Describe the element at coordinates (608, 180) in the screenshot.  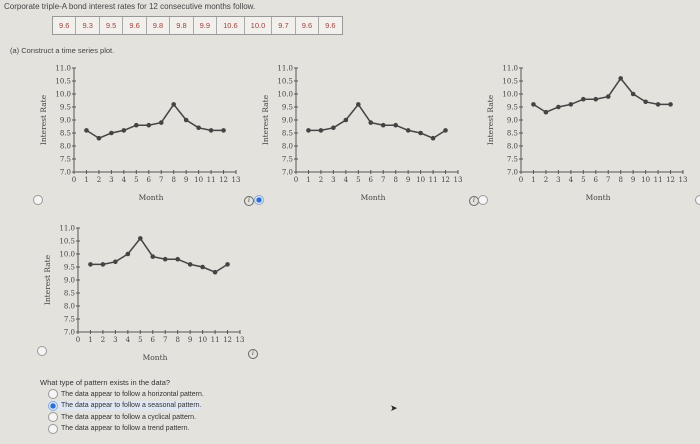
I see `x-tick-label: 7` at that location.